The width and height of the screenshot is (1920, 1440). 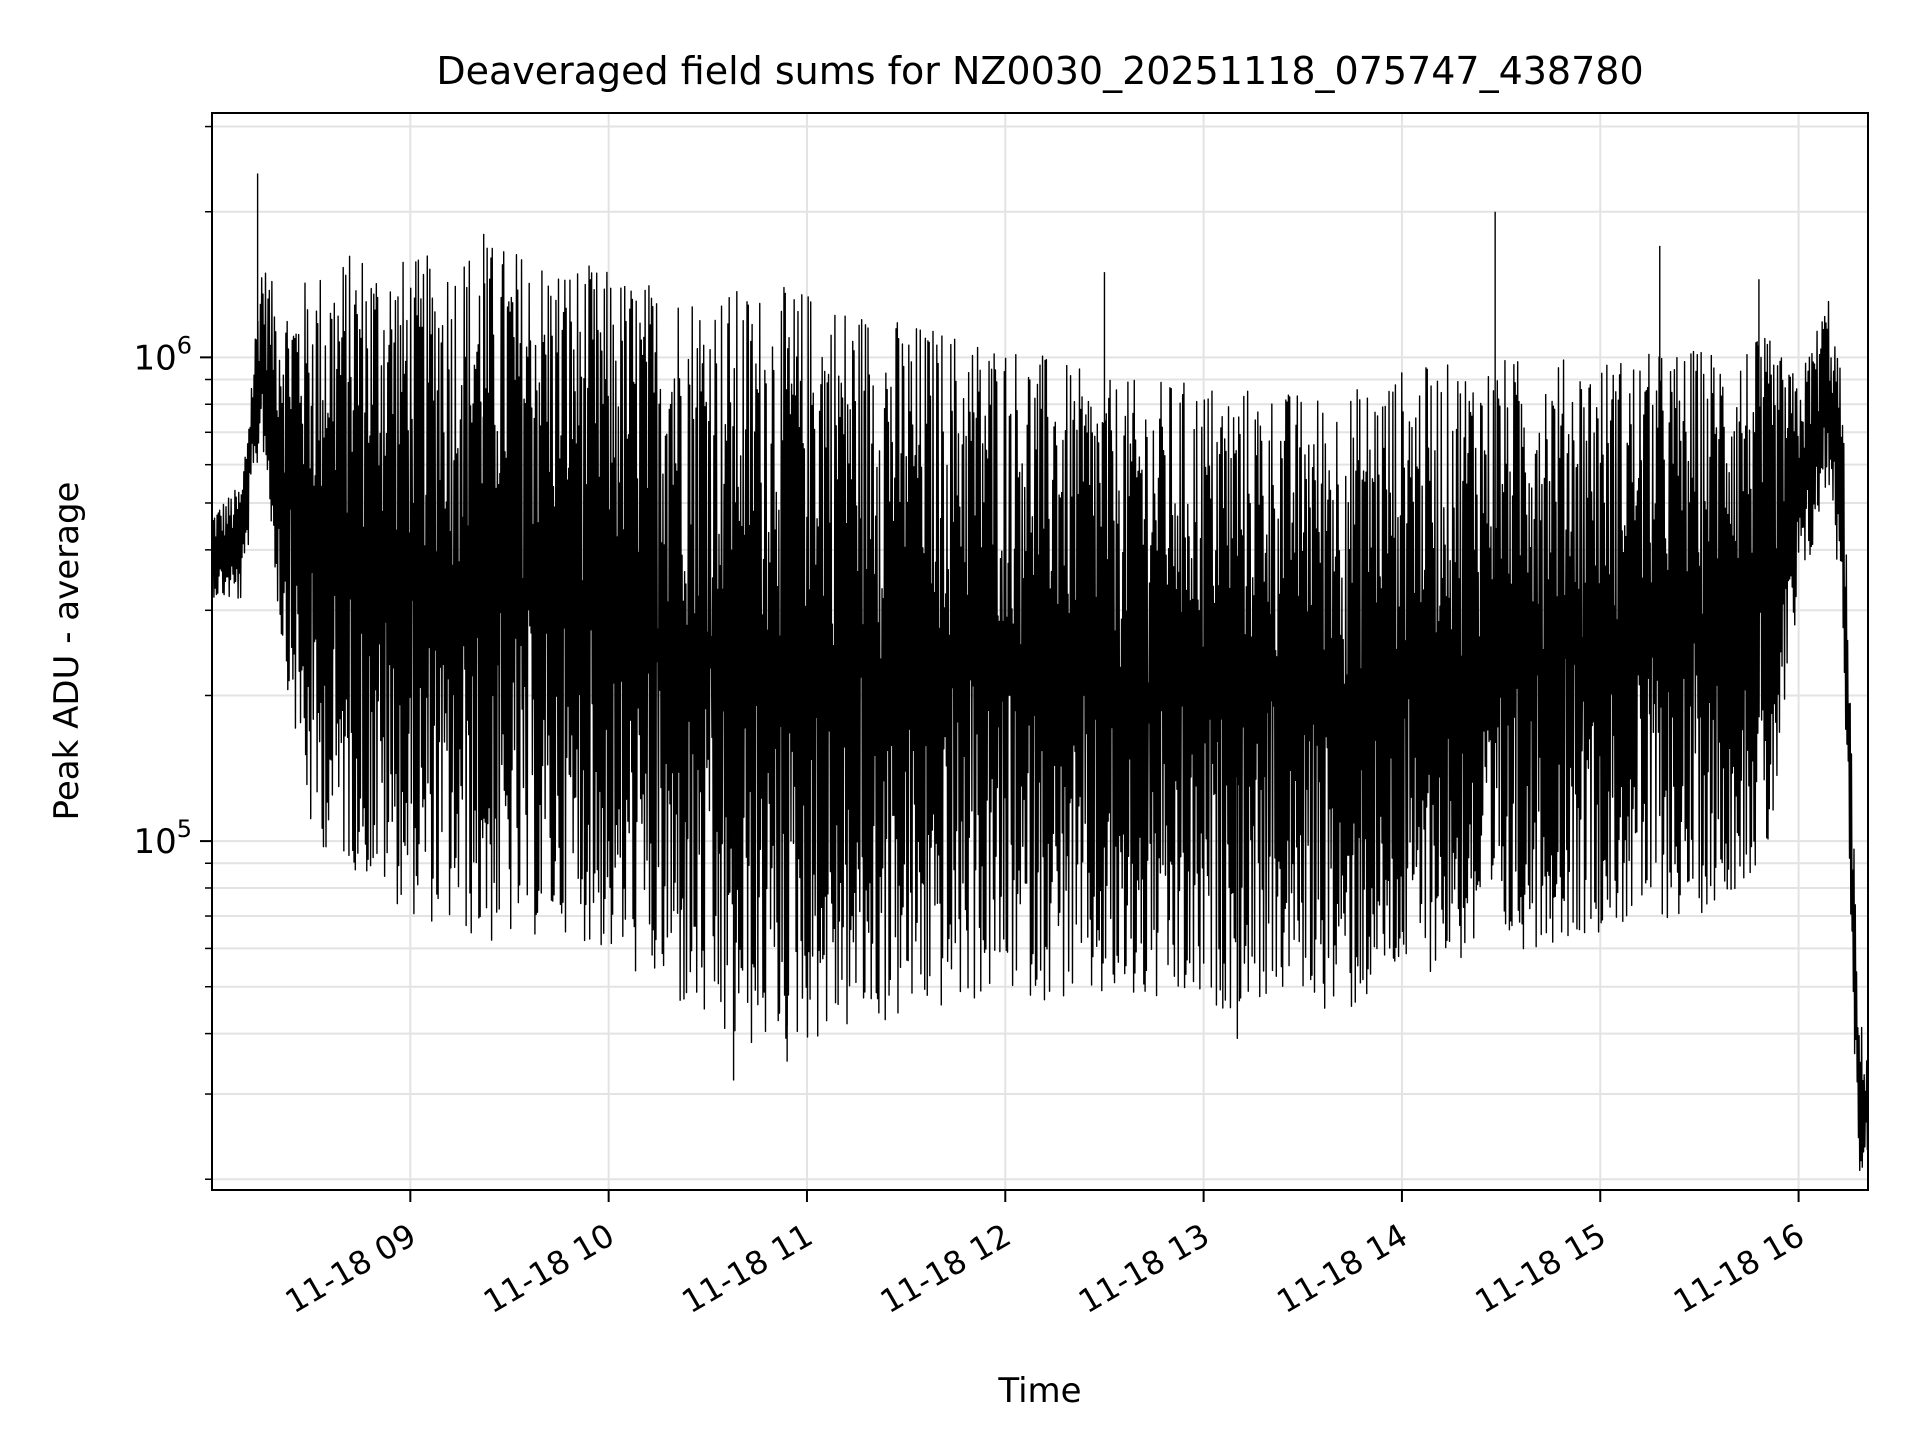 I want to click on y-tick-label-exponent: 6, so click(x=184, y=345).